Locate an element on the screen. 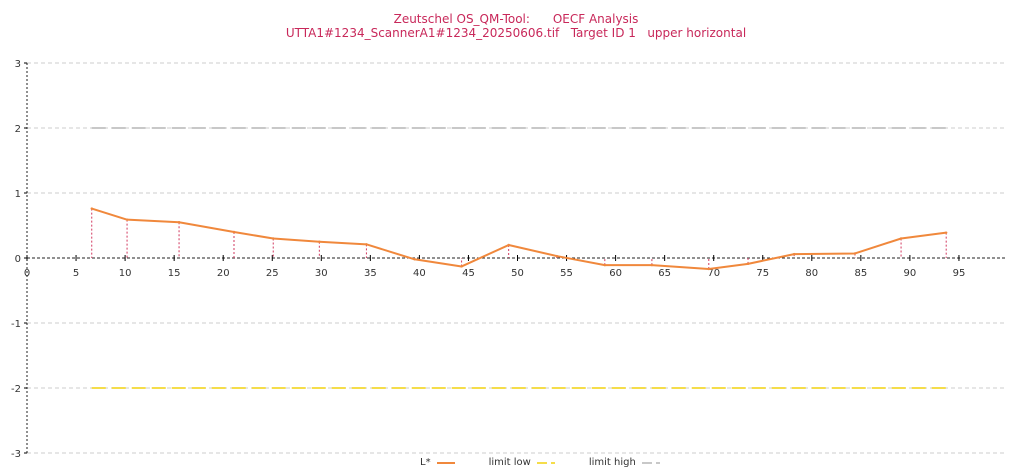 The height and width of the screenshot is (473, 1024). x-tick-label-16: 80 is located at coordinates (811, 273).